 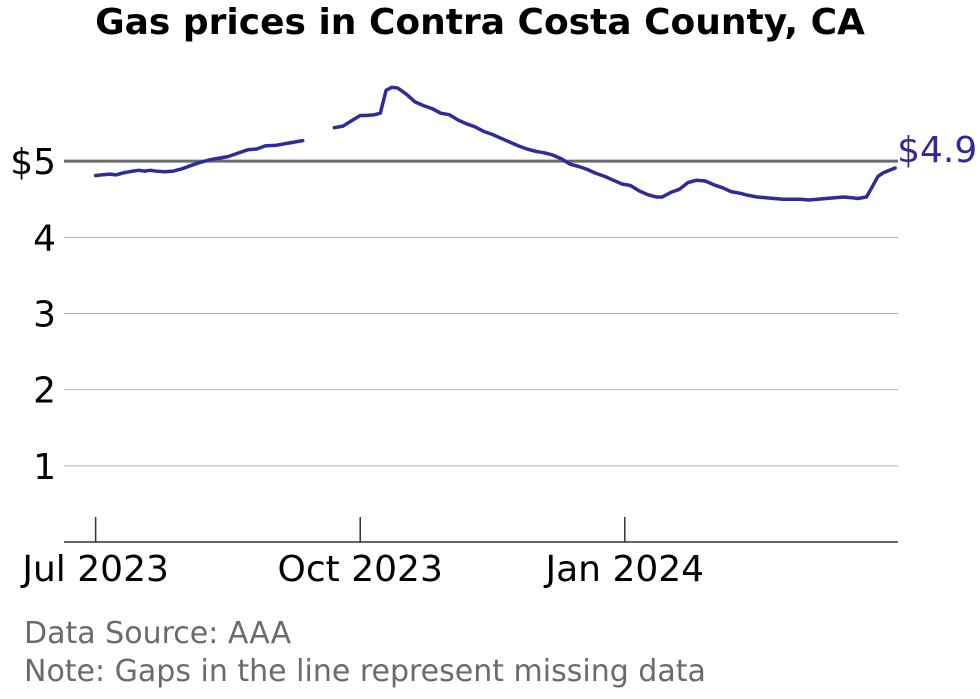 What do you see at coordinates (624, 569) in the screenshot?
I see `x-tick-label: Jan 2024` at bounding box center [624, 569].